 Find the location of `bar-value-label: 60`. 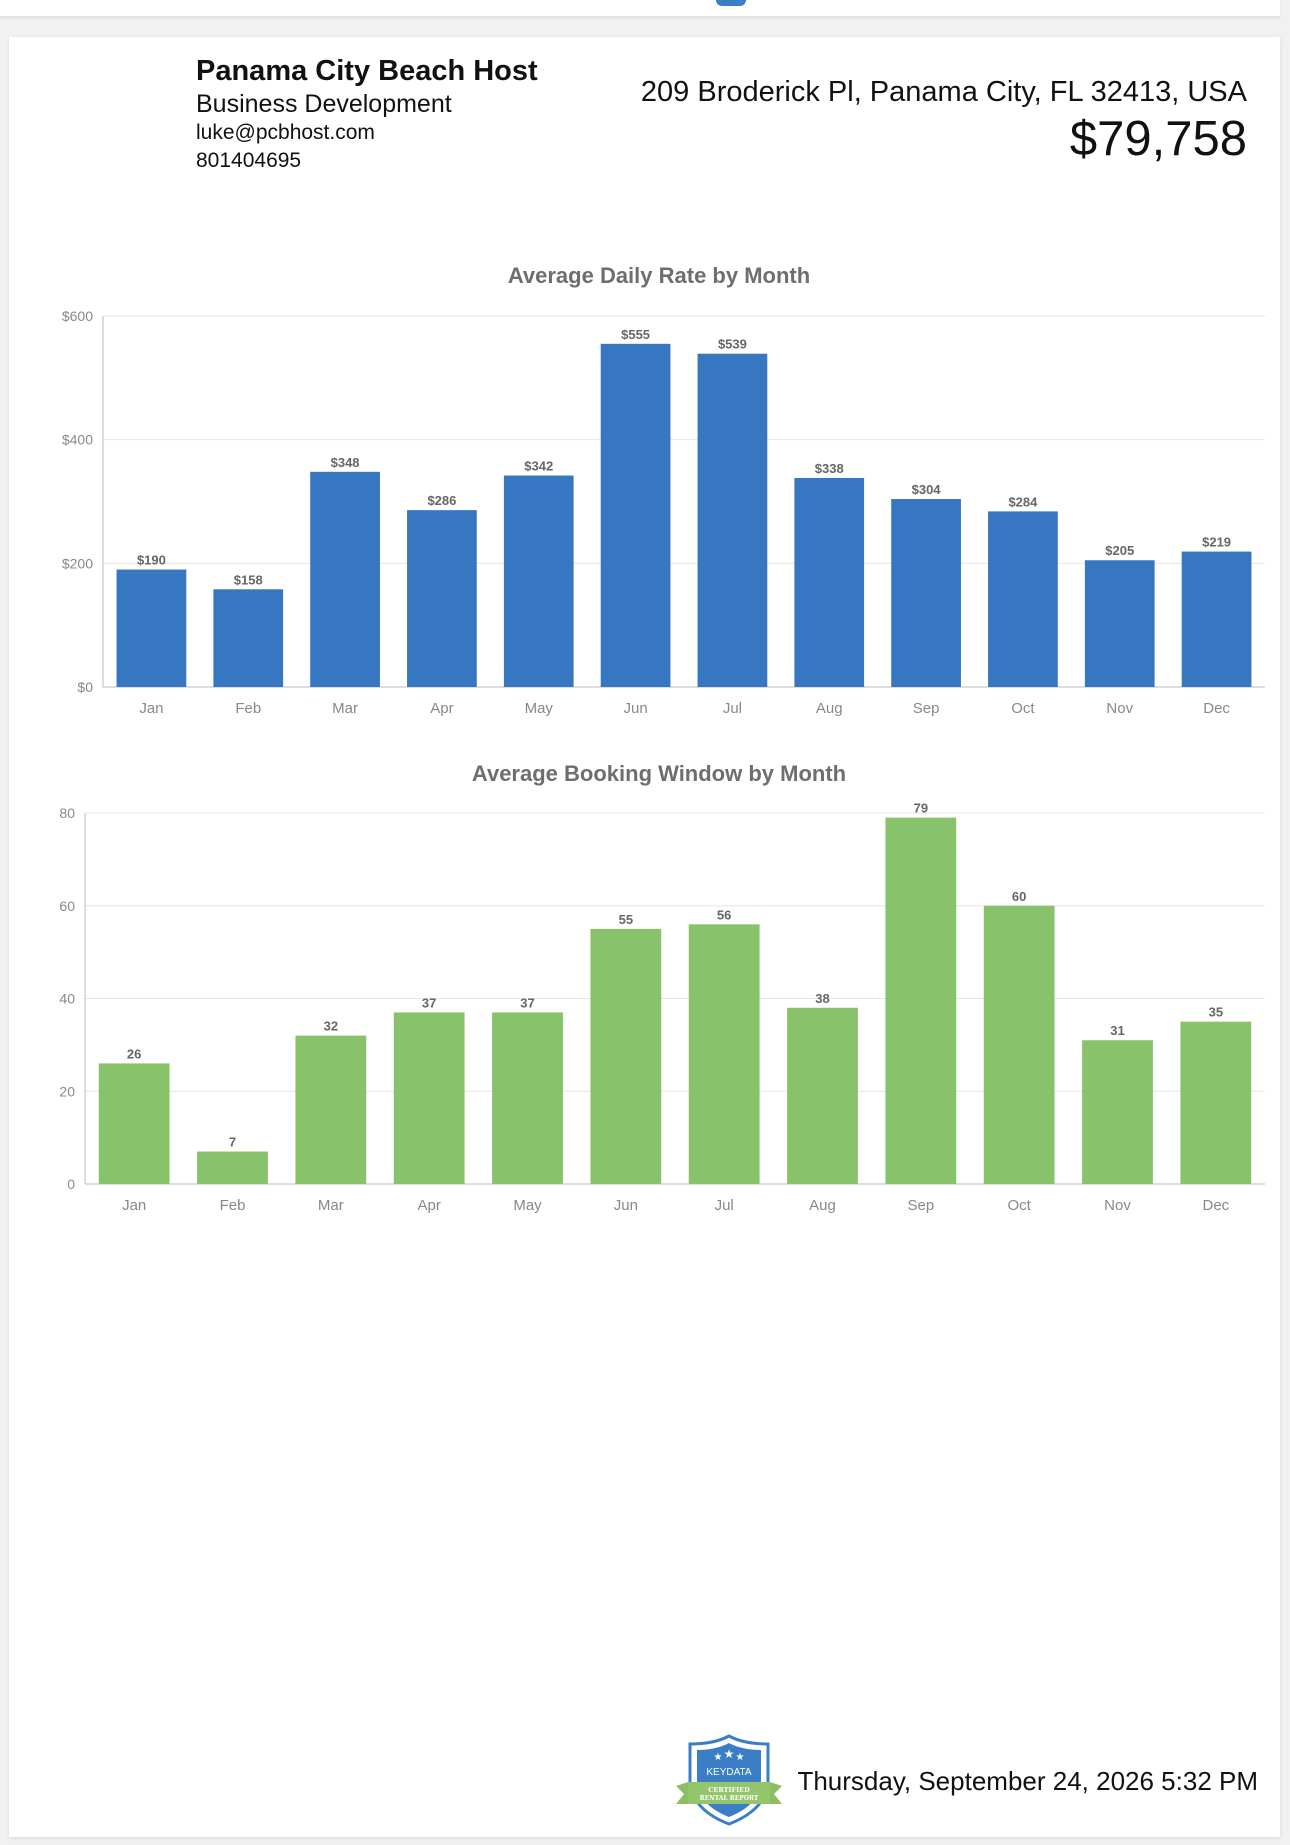

bar-value-label: 60 is located at coordinates (1019, 896).